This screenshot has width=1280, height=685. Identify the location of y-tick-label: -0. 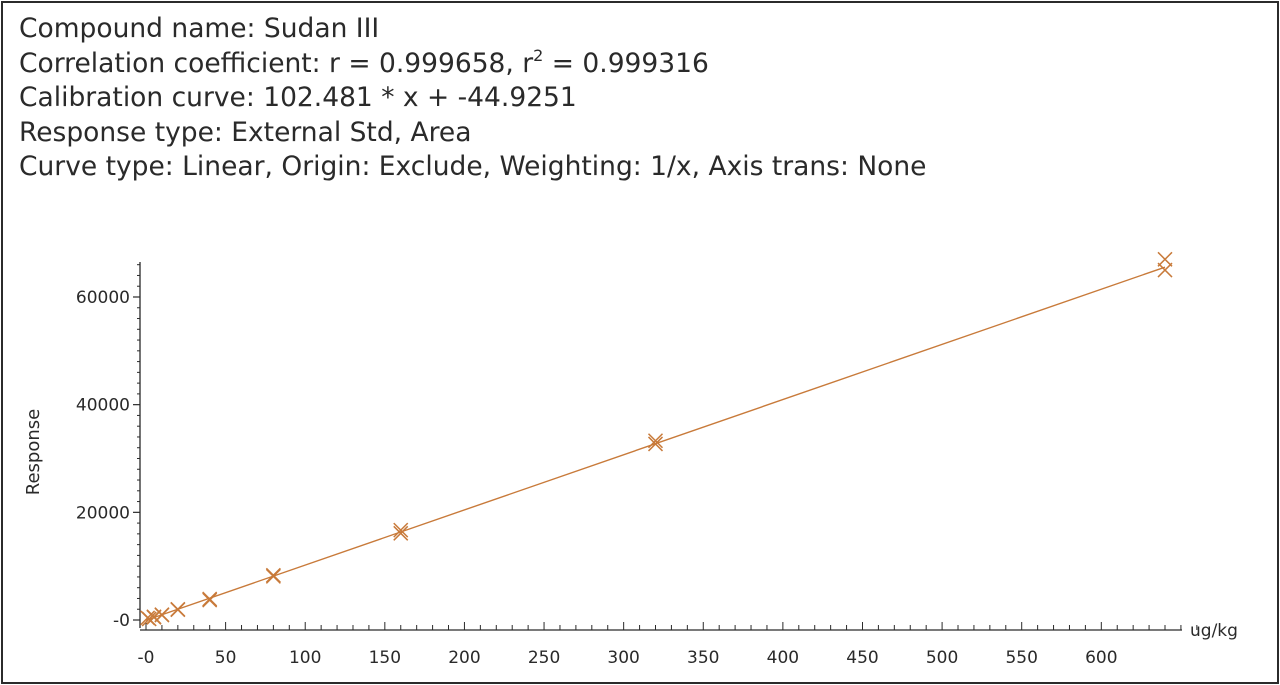
(121, 621).